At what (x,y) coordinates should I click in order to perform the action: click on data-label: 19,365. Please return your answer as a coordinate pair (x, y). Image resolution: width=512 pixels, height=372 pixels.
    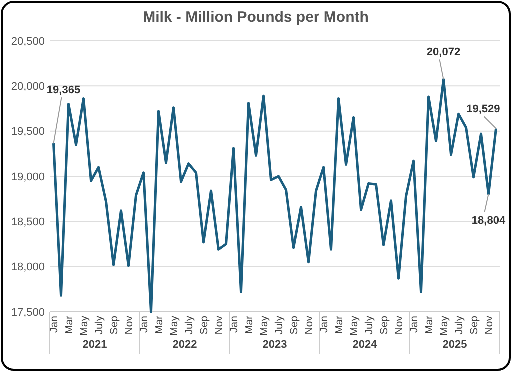
    Looking at the image, I should click on (63, 90).